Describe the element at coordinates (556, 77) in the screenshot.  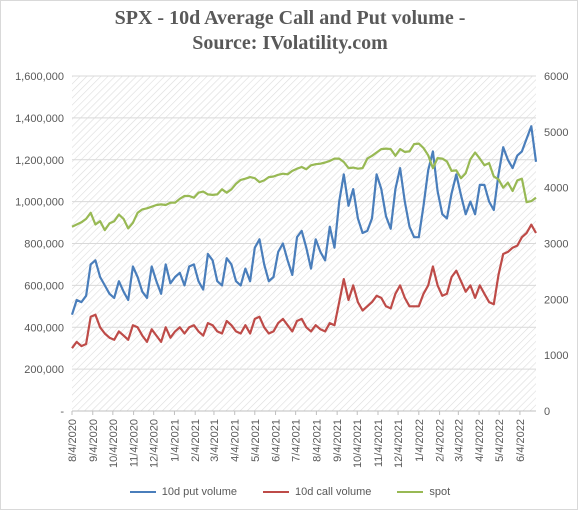
I see `y-right-tick-label: 6000` at that location.